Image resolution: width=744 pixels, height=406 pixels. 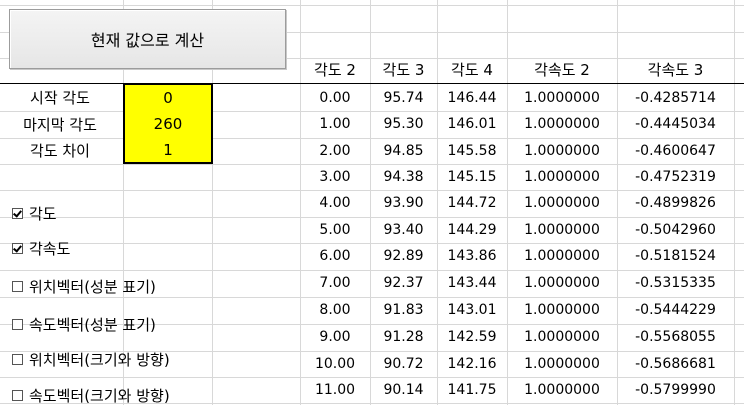 I want to click on end-angle-input: 260, so click(x=168, y=124).